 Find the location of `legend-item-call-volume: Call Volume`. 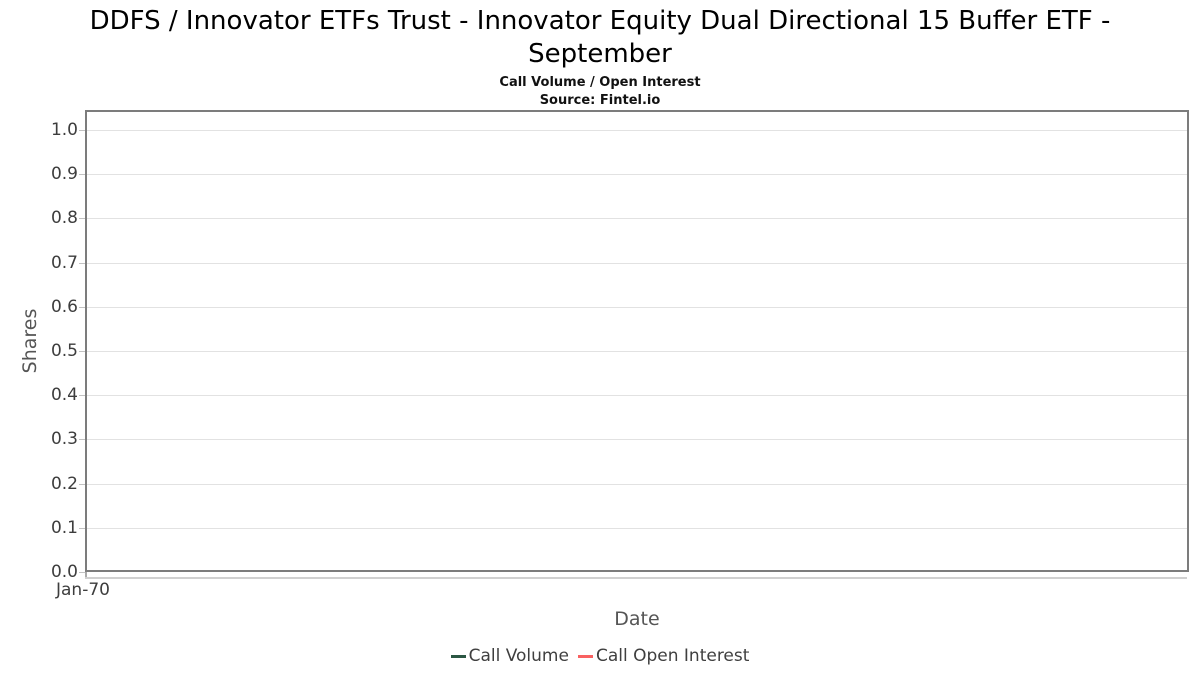

legend-item-call-volume: Call Volume is located at coordinates (509, 656).